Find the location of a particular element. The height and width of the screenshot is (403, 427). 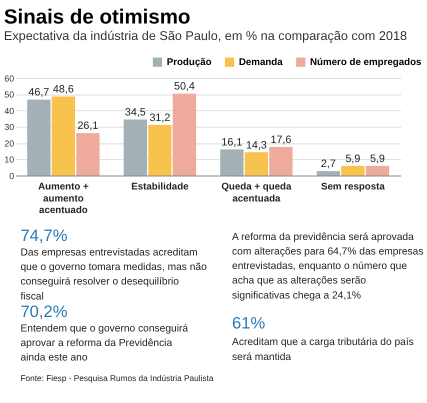

text: 61% is located at coordinates (249, 323).